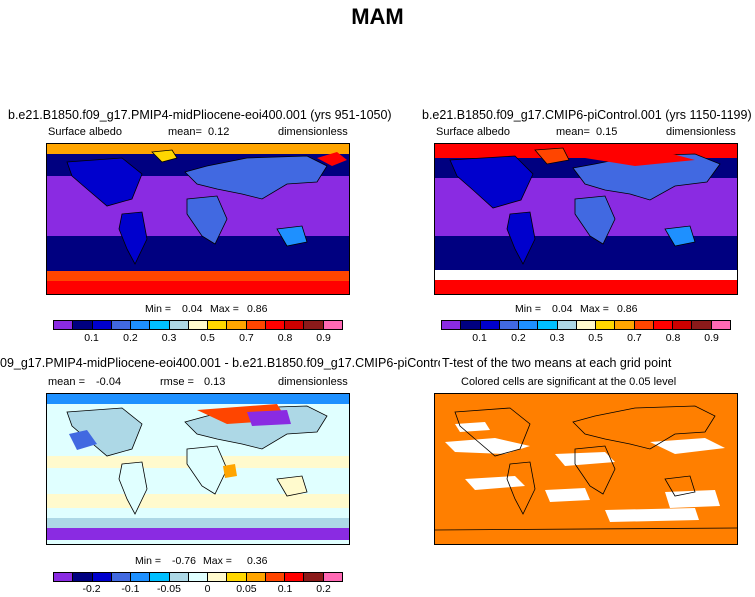  Describe the element at coordinates (185, 132) in the screenshot. I see `panel1-mean-label: mean=` at that location.